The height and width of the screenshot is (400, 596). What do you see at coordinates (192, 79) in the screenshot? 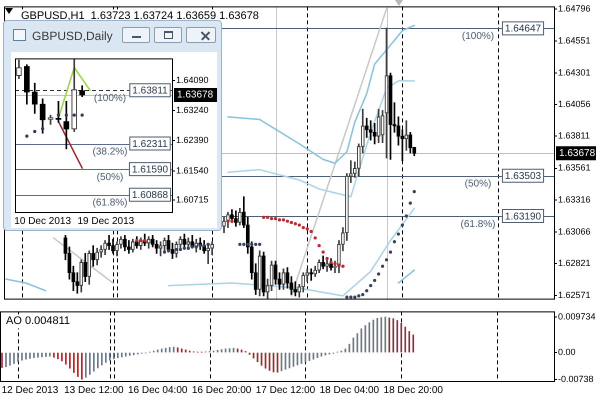
I see `y-tick-label: 1.64090` at bounding box center [192, 79].